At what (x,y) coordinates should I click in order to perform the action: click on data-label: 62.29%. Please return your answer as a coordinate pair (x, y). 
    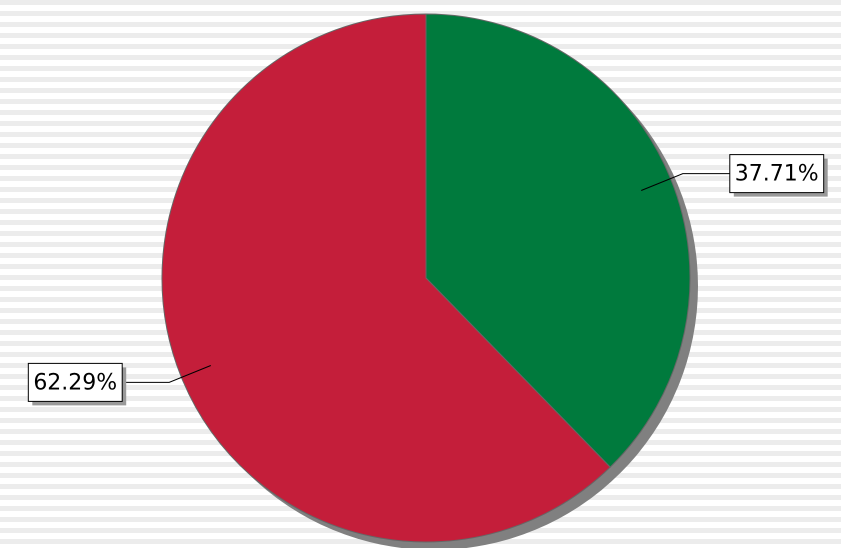
    Looking at the image, I should click on (75, 382).